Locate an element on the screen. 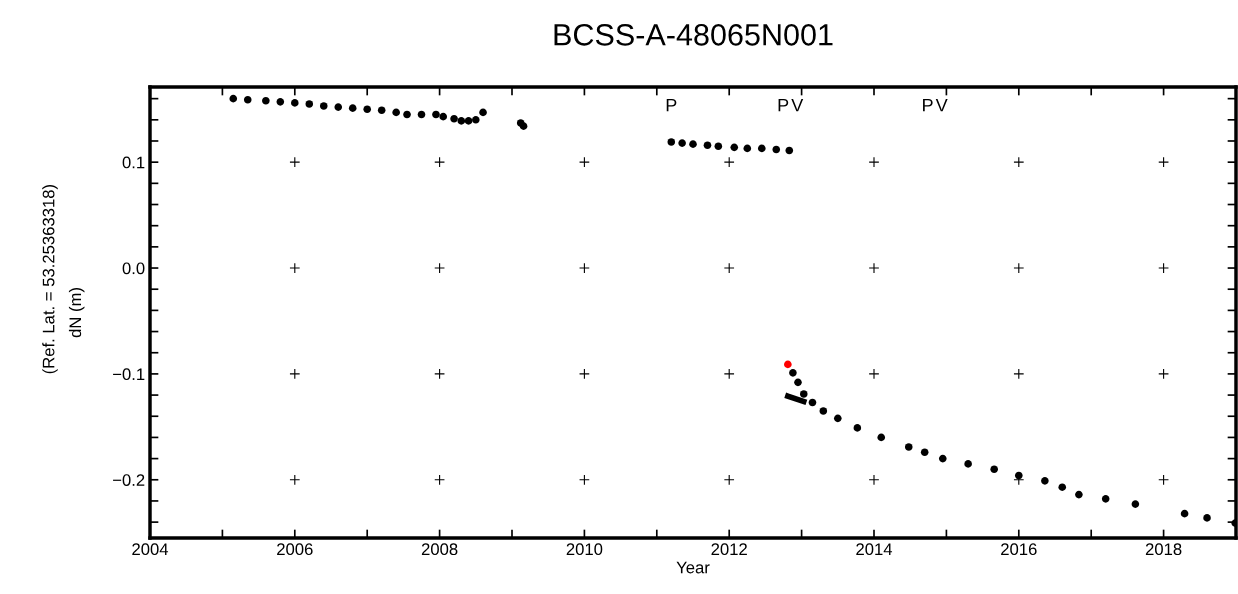 The width and height of the screenshot is (1238, 594). x-tick-label: 2006 is located at coordinates (295, 549).